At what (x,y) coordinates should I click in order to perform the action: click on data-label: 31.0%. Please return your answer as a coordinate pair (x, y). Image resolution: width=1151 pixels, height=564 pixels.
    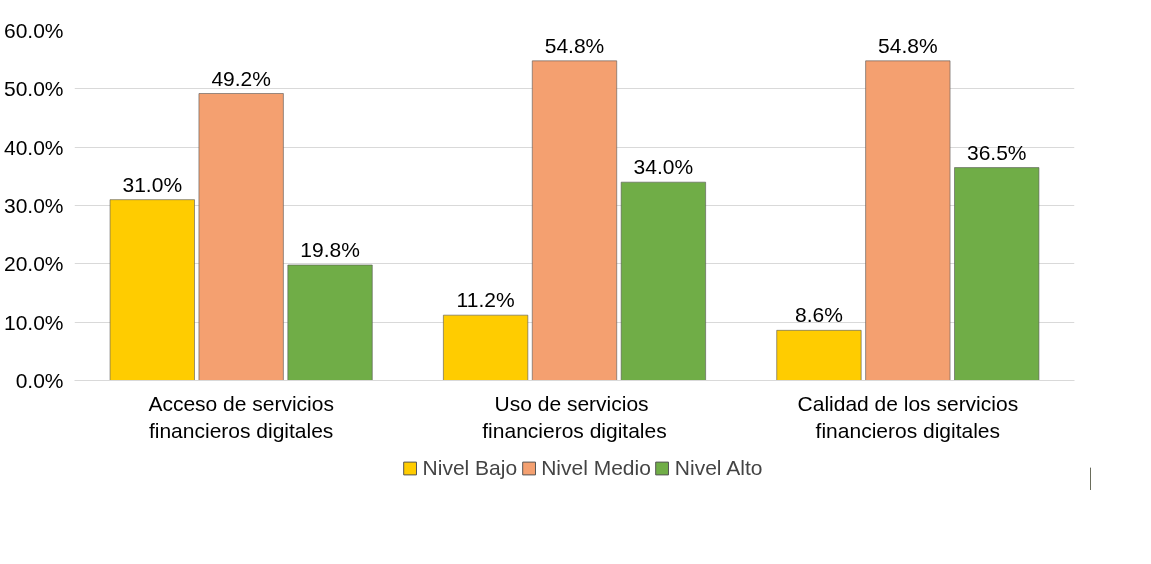
    Looking at the image, I should click on (152, 184).